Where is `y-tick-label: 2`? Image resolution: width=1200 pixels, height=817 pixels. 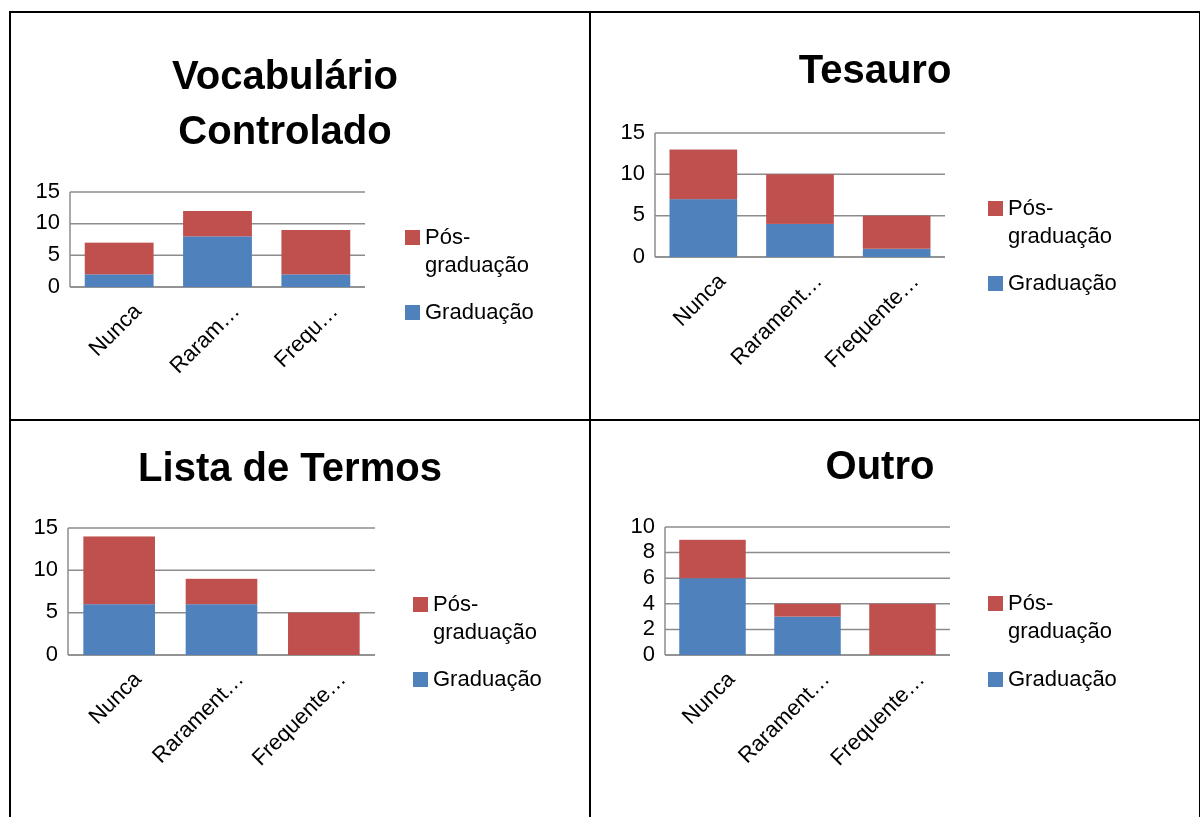 y-tick-label: 2 is located at coordinates (648, 628).